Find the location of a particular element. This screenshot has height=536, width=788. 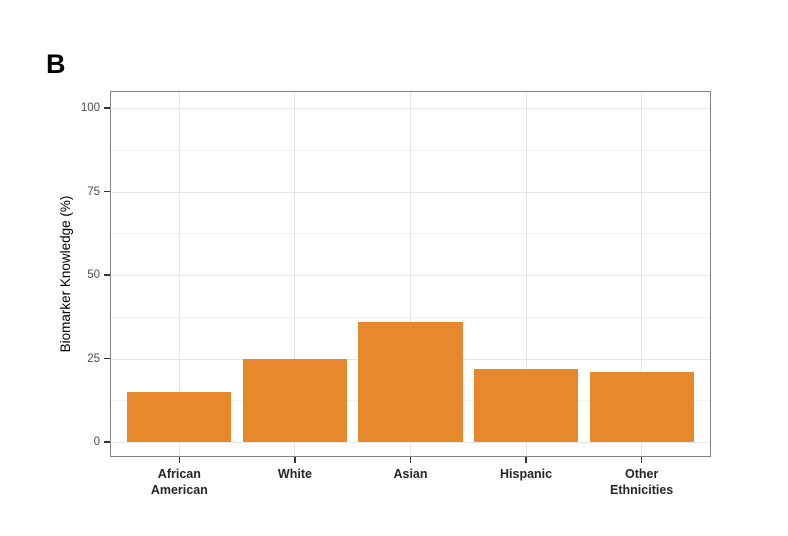

panel-label: B is located at coordinates (56, 64).